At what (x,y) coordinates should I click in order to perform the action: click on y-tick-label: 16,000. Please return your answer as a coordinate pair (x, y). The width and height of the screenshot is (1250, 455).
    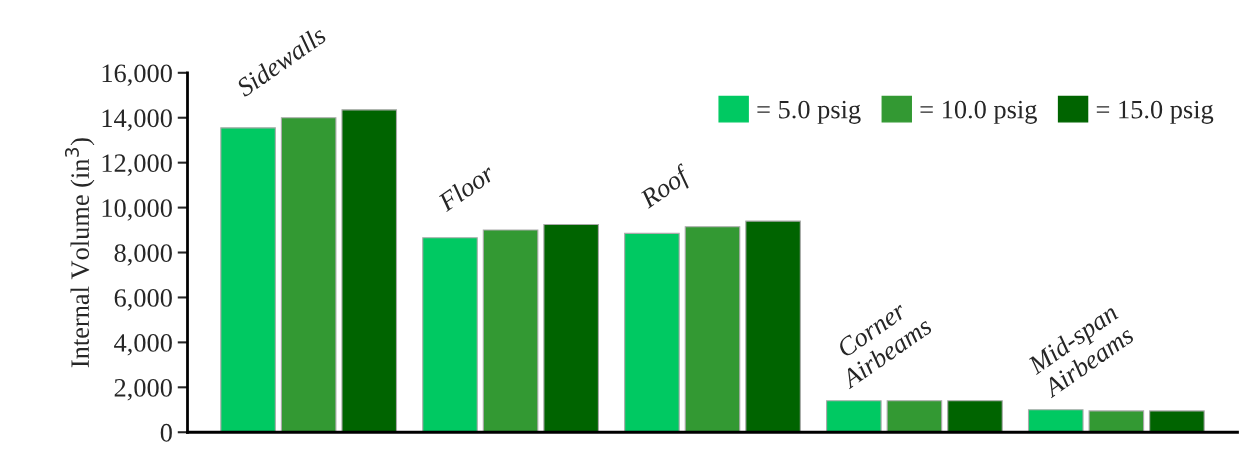
    Looking at the image, I should click on (137, 75).